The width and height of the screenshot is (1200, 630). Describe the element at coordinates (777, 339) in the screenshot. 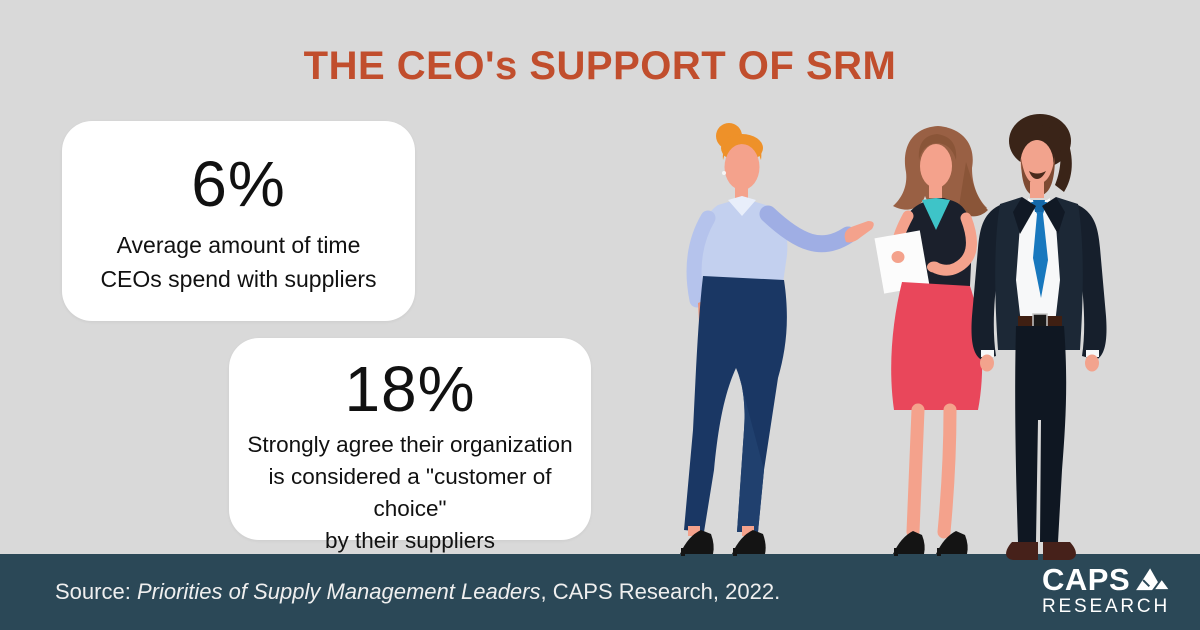

I see `woman-gesturing` at that location.